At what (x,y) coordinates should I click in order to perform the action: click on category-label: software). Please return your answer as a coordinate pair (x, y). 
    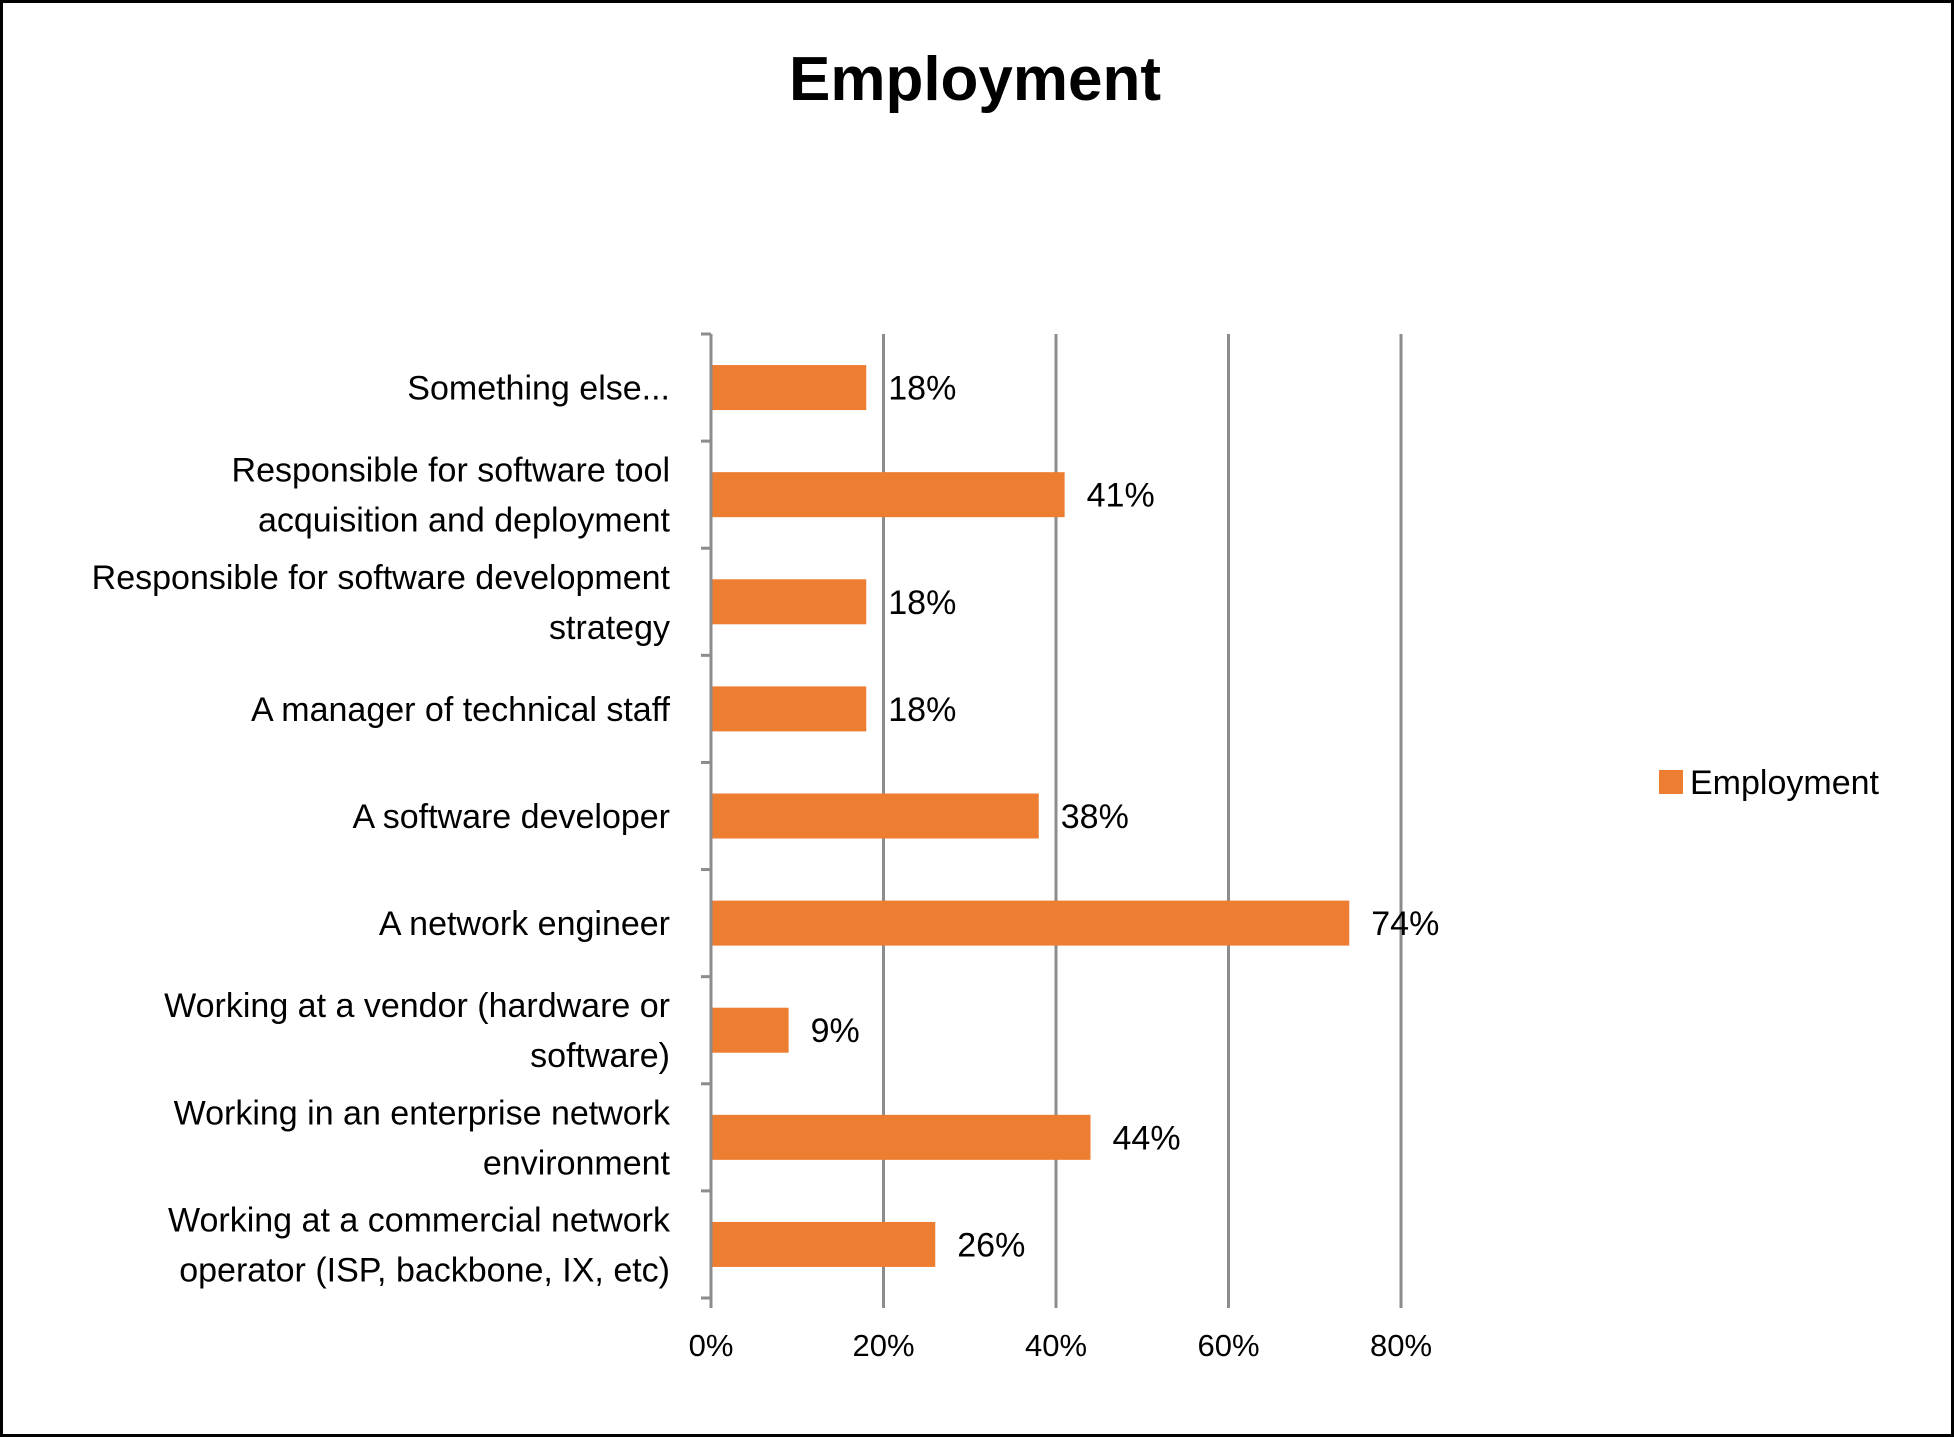
    Looking at the image, I should click on (600, 1056).